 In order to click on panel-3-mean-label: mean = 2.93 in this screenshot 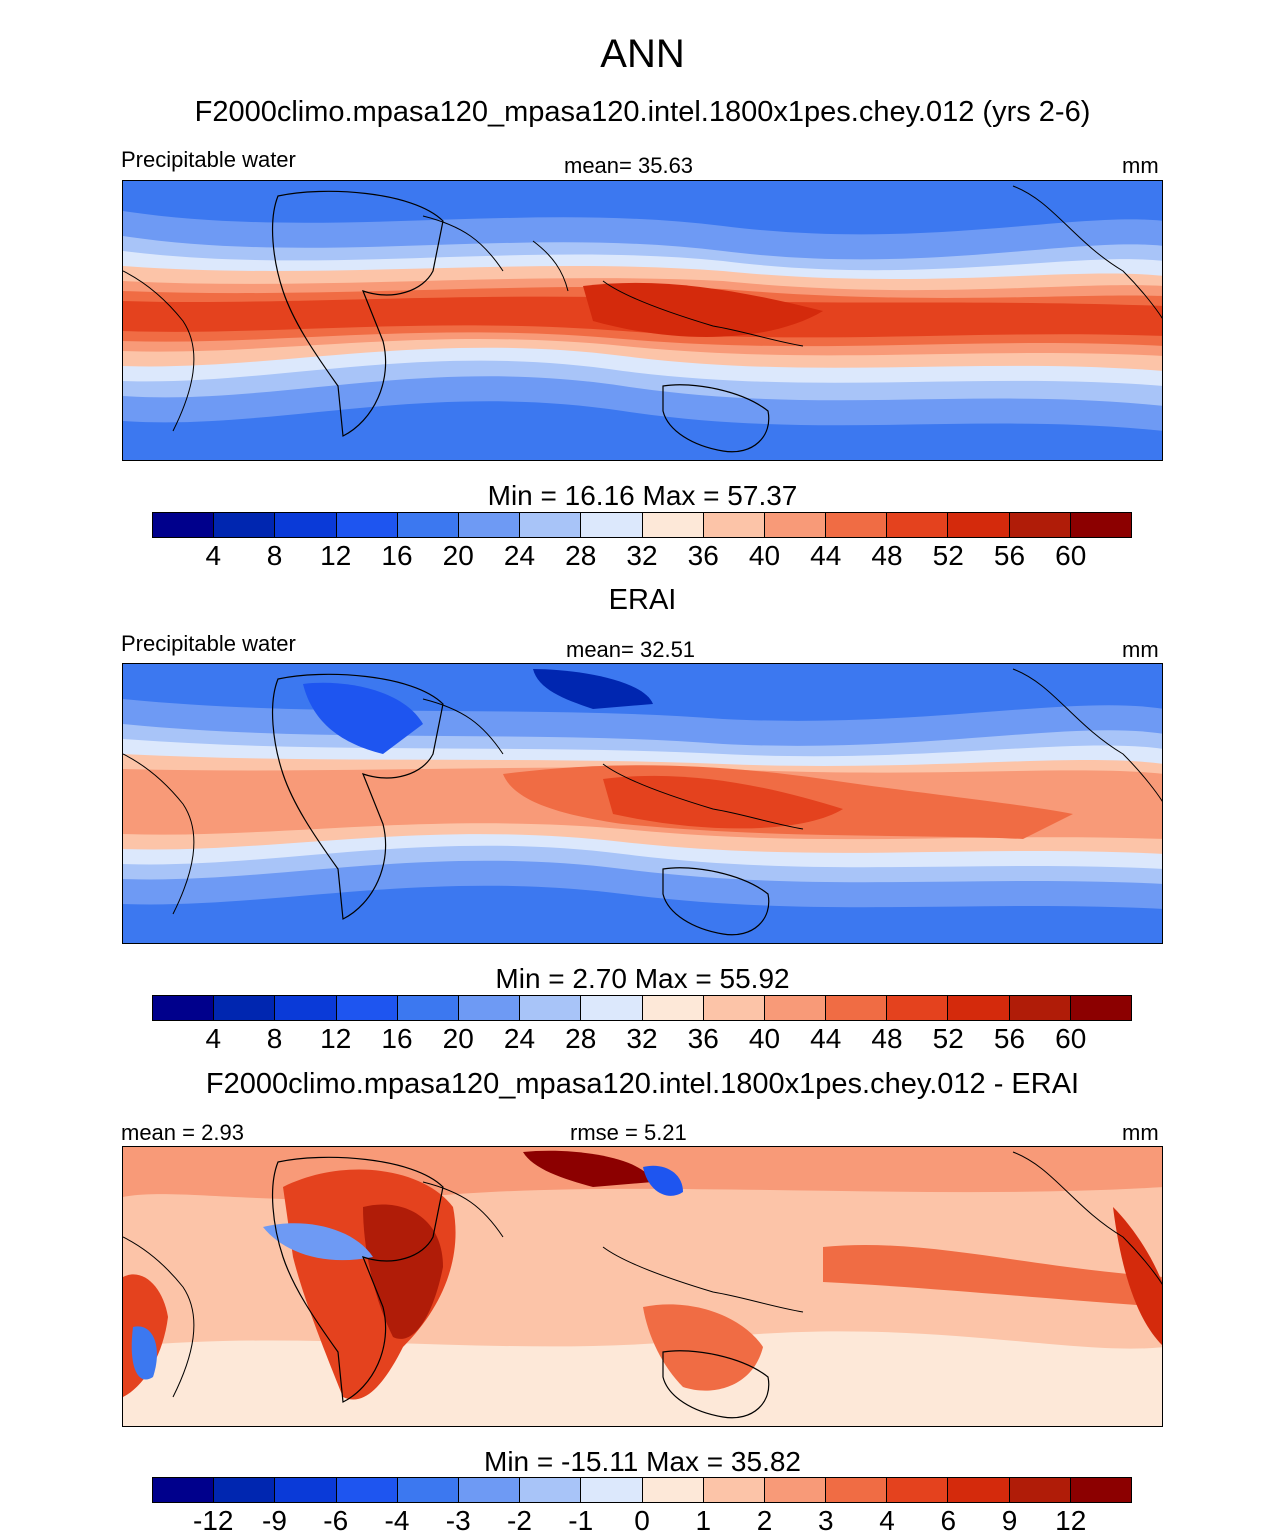, I will do `click(182, 1132)`.